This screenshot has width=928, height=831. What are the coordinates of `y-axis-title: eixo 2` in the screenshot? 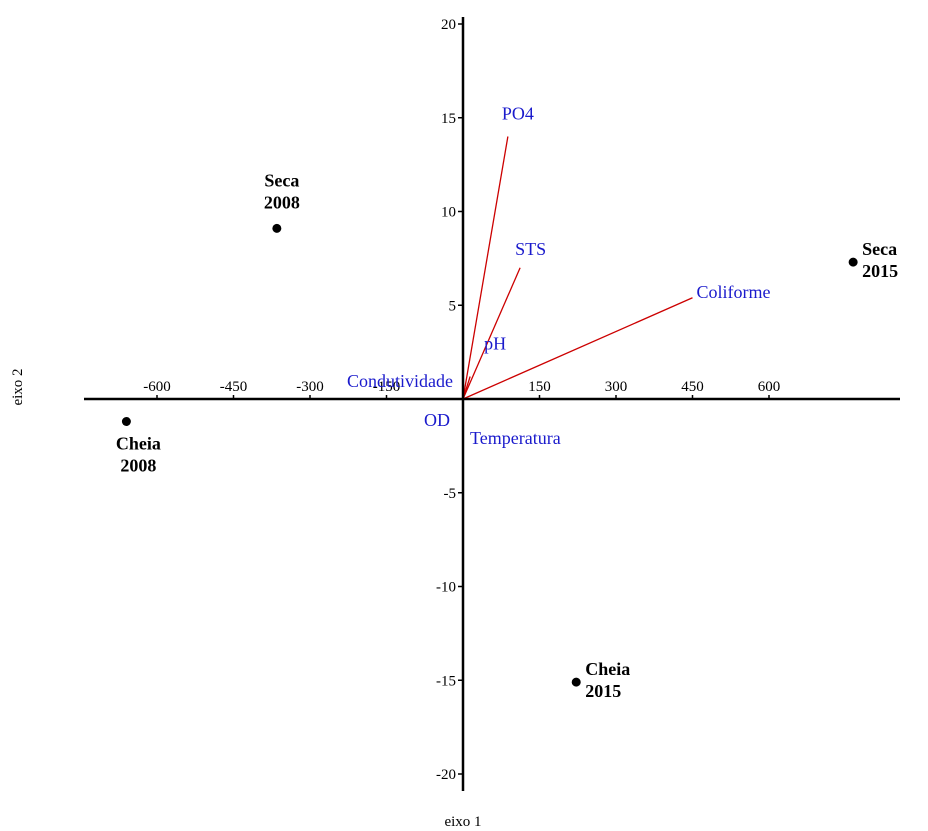 It's located at (18, 386).